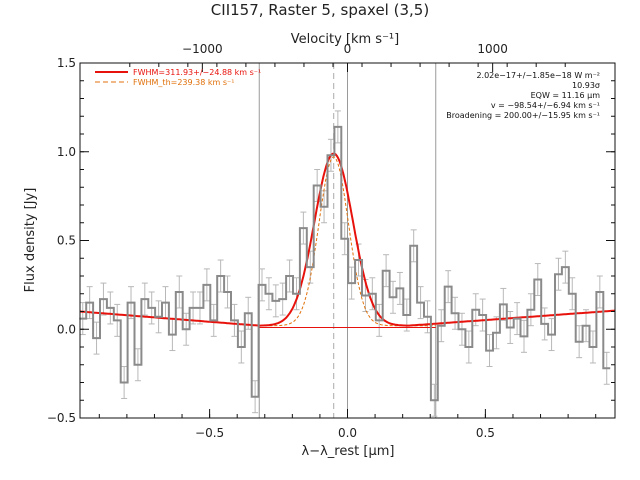 The image size is (640, 480). Describe the element at coordinates (197, 72) in the screenshot. I see `legend-label: FWHM=311.93+/−24.88 km s⁻¹` at that location.